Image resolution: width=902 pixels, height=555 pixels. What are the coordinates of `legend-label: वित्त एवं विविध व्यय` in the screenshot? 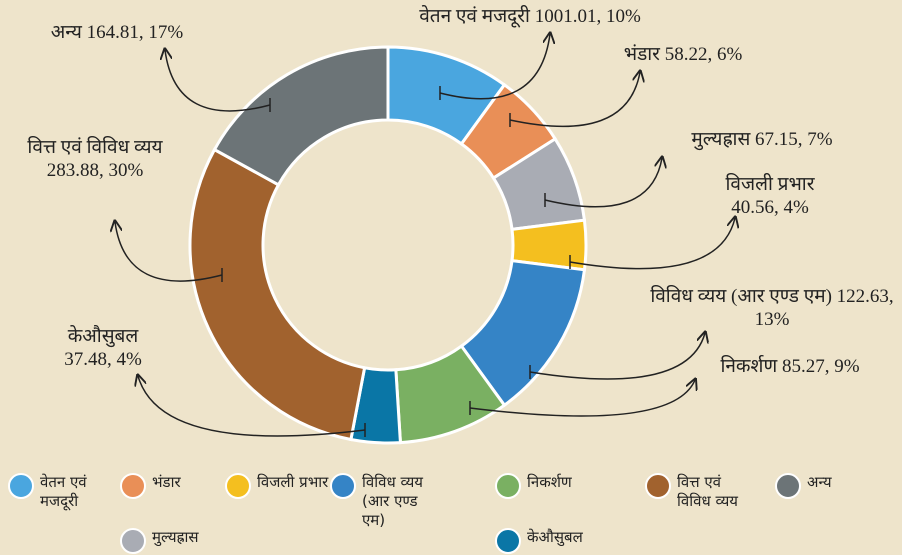 It's located at (717, 492).